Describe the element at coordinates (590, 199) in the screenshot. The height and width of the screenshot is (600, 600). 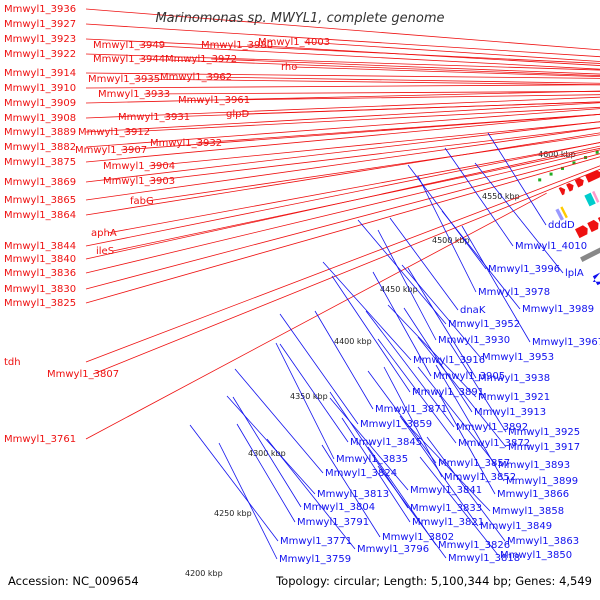
I see `cog-block` at that location.